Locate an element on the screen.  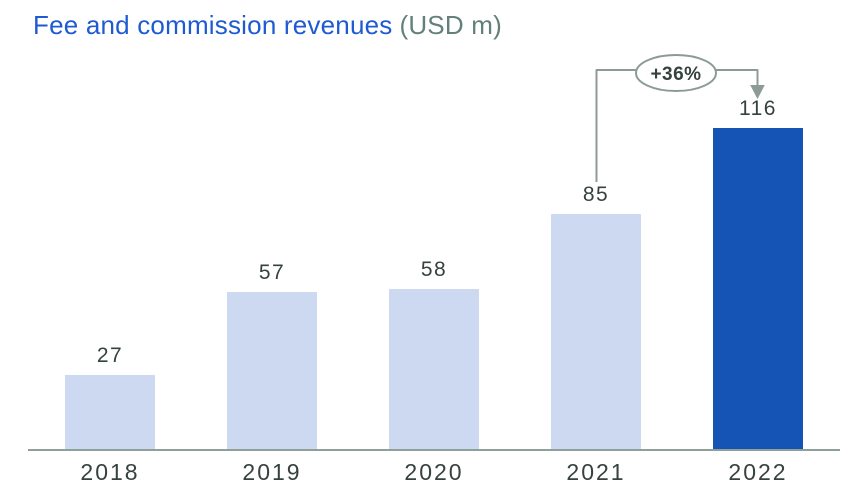
bar-value-label-2018: 27 is located at coordinates (110, 355).